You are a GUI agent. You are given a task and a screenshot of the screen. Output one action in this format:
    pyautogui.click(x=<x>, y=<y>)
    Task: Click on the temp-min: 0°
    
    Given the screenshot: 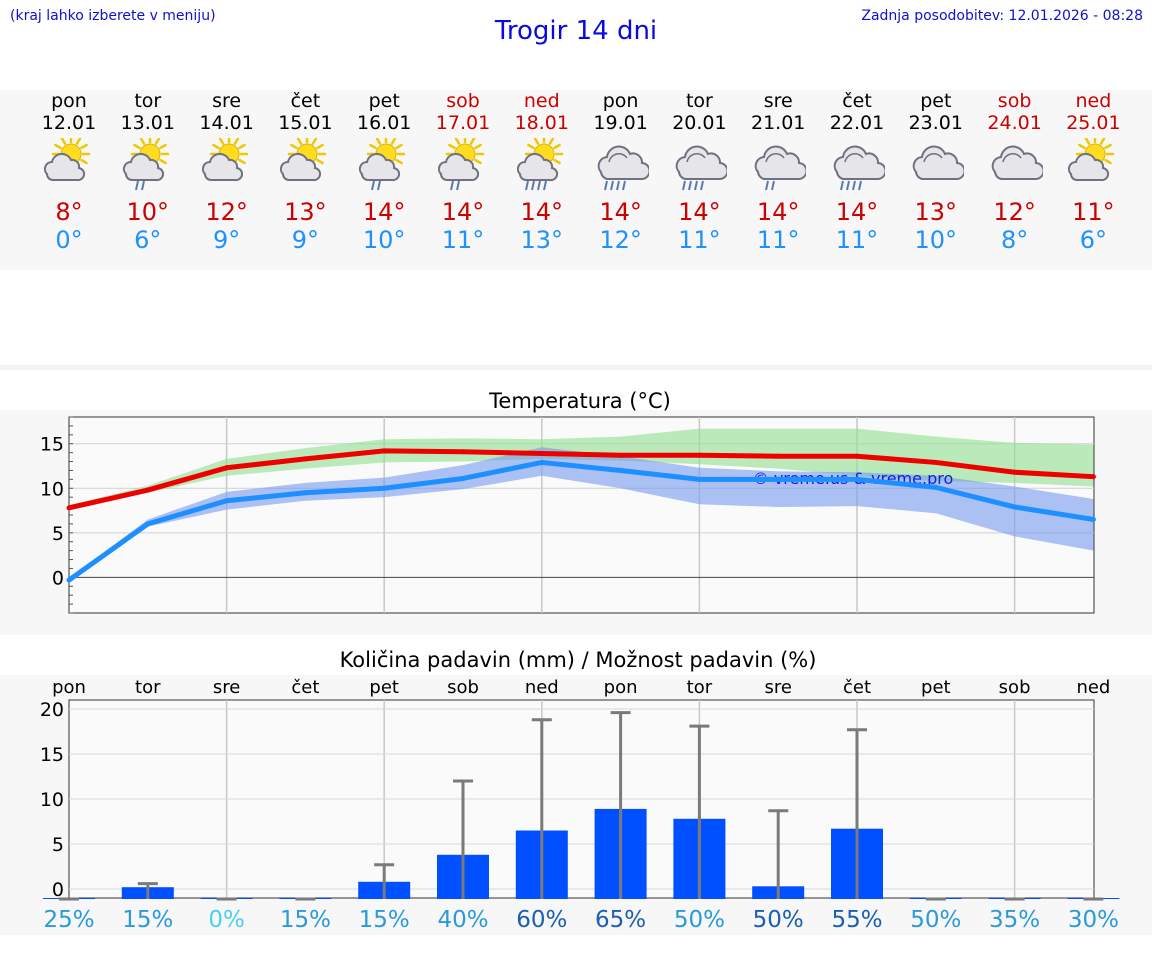 What is the action you would take?
    pyautogui.click(x=69, y=240)
    